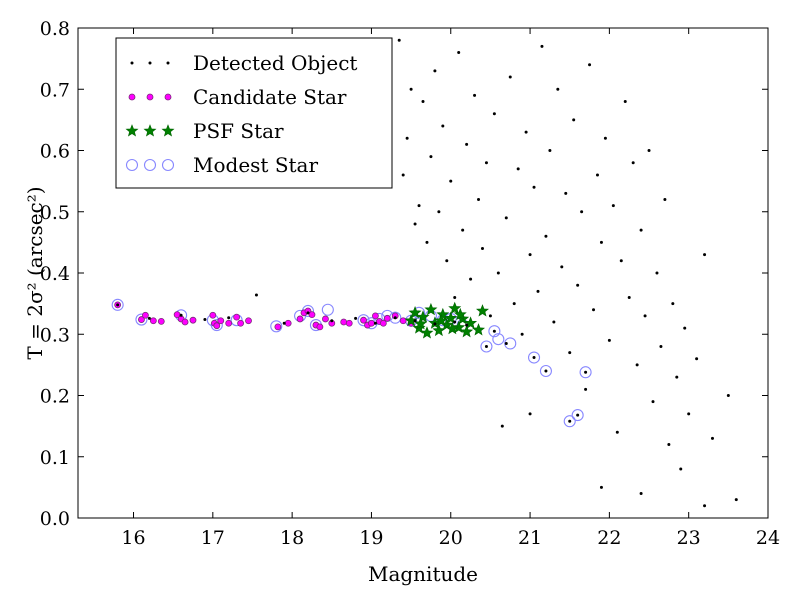 The width and height of the screenshot is (800, 604). I want to click on x-tick-label: 22, so click(609, 538).